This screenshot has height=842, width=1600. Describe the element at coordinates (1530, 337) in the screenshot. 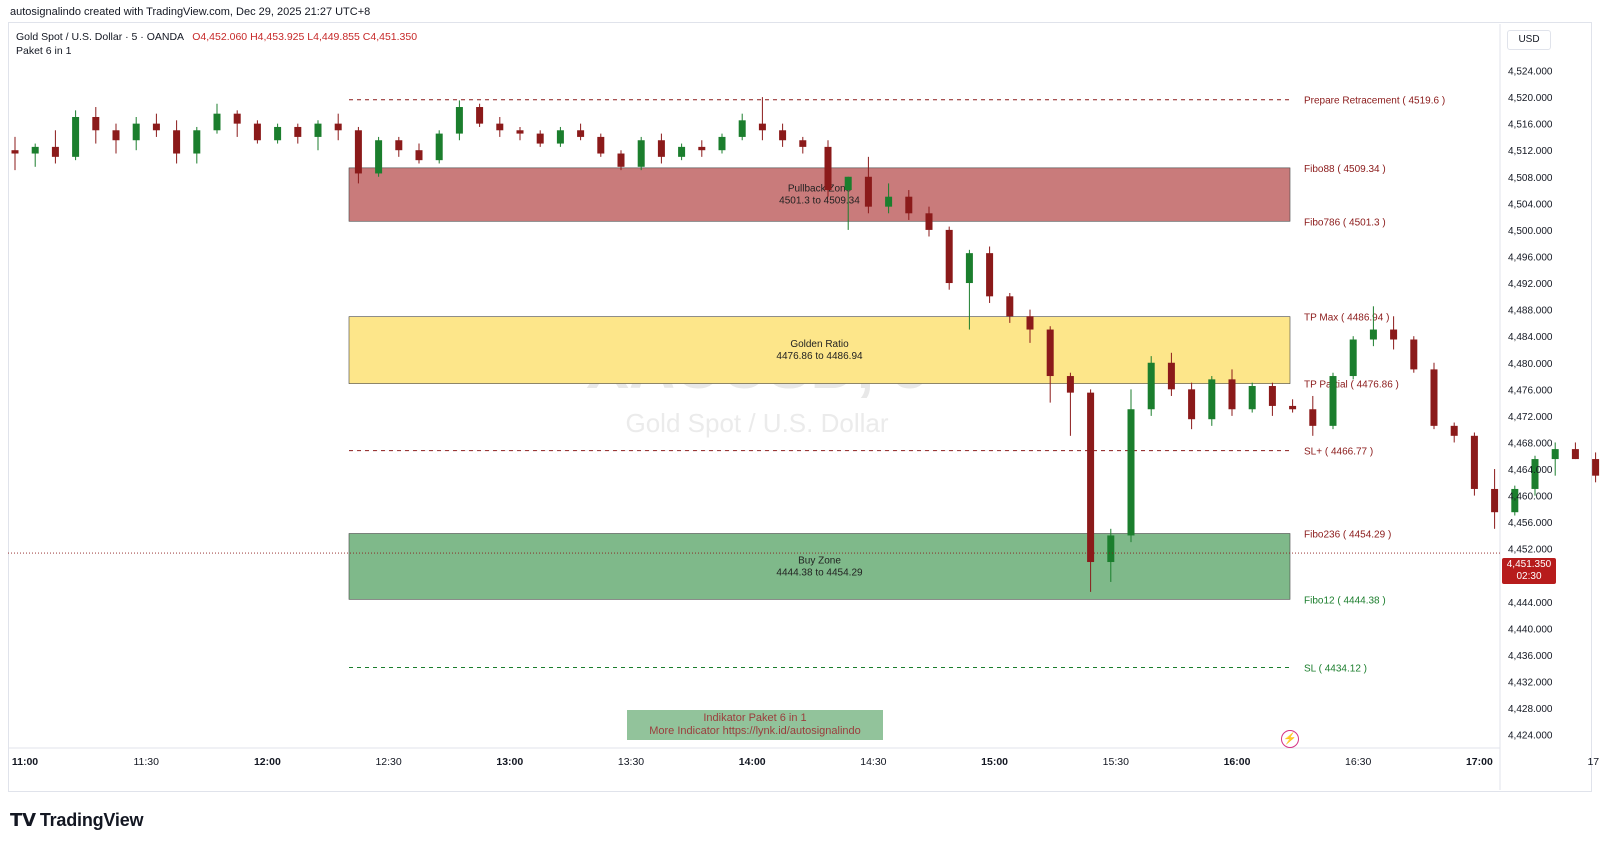

I see `y-tick-label: 4,484.000` at that location.